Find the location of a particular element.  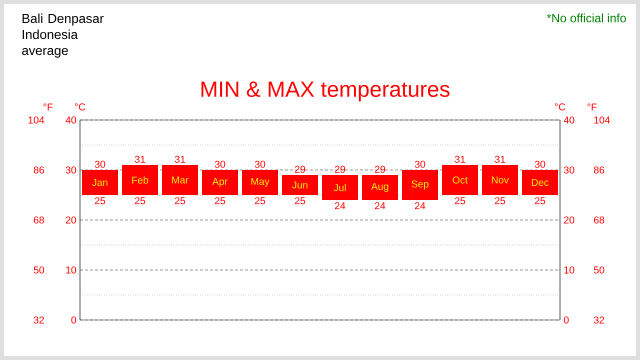

y-tick-label: 20 is located at coordinates (71, 220).